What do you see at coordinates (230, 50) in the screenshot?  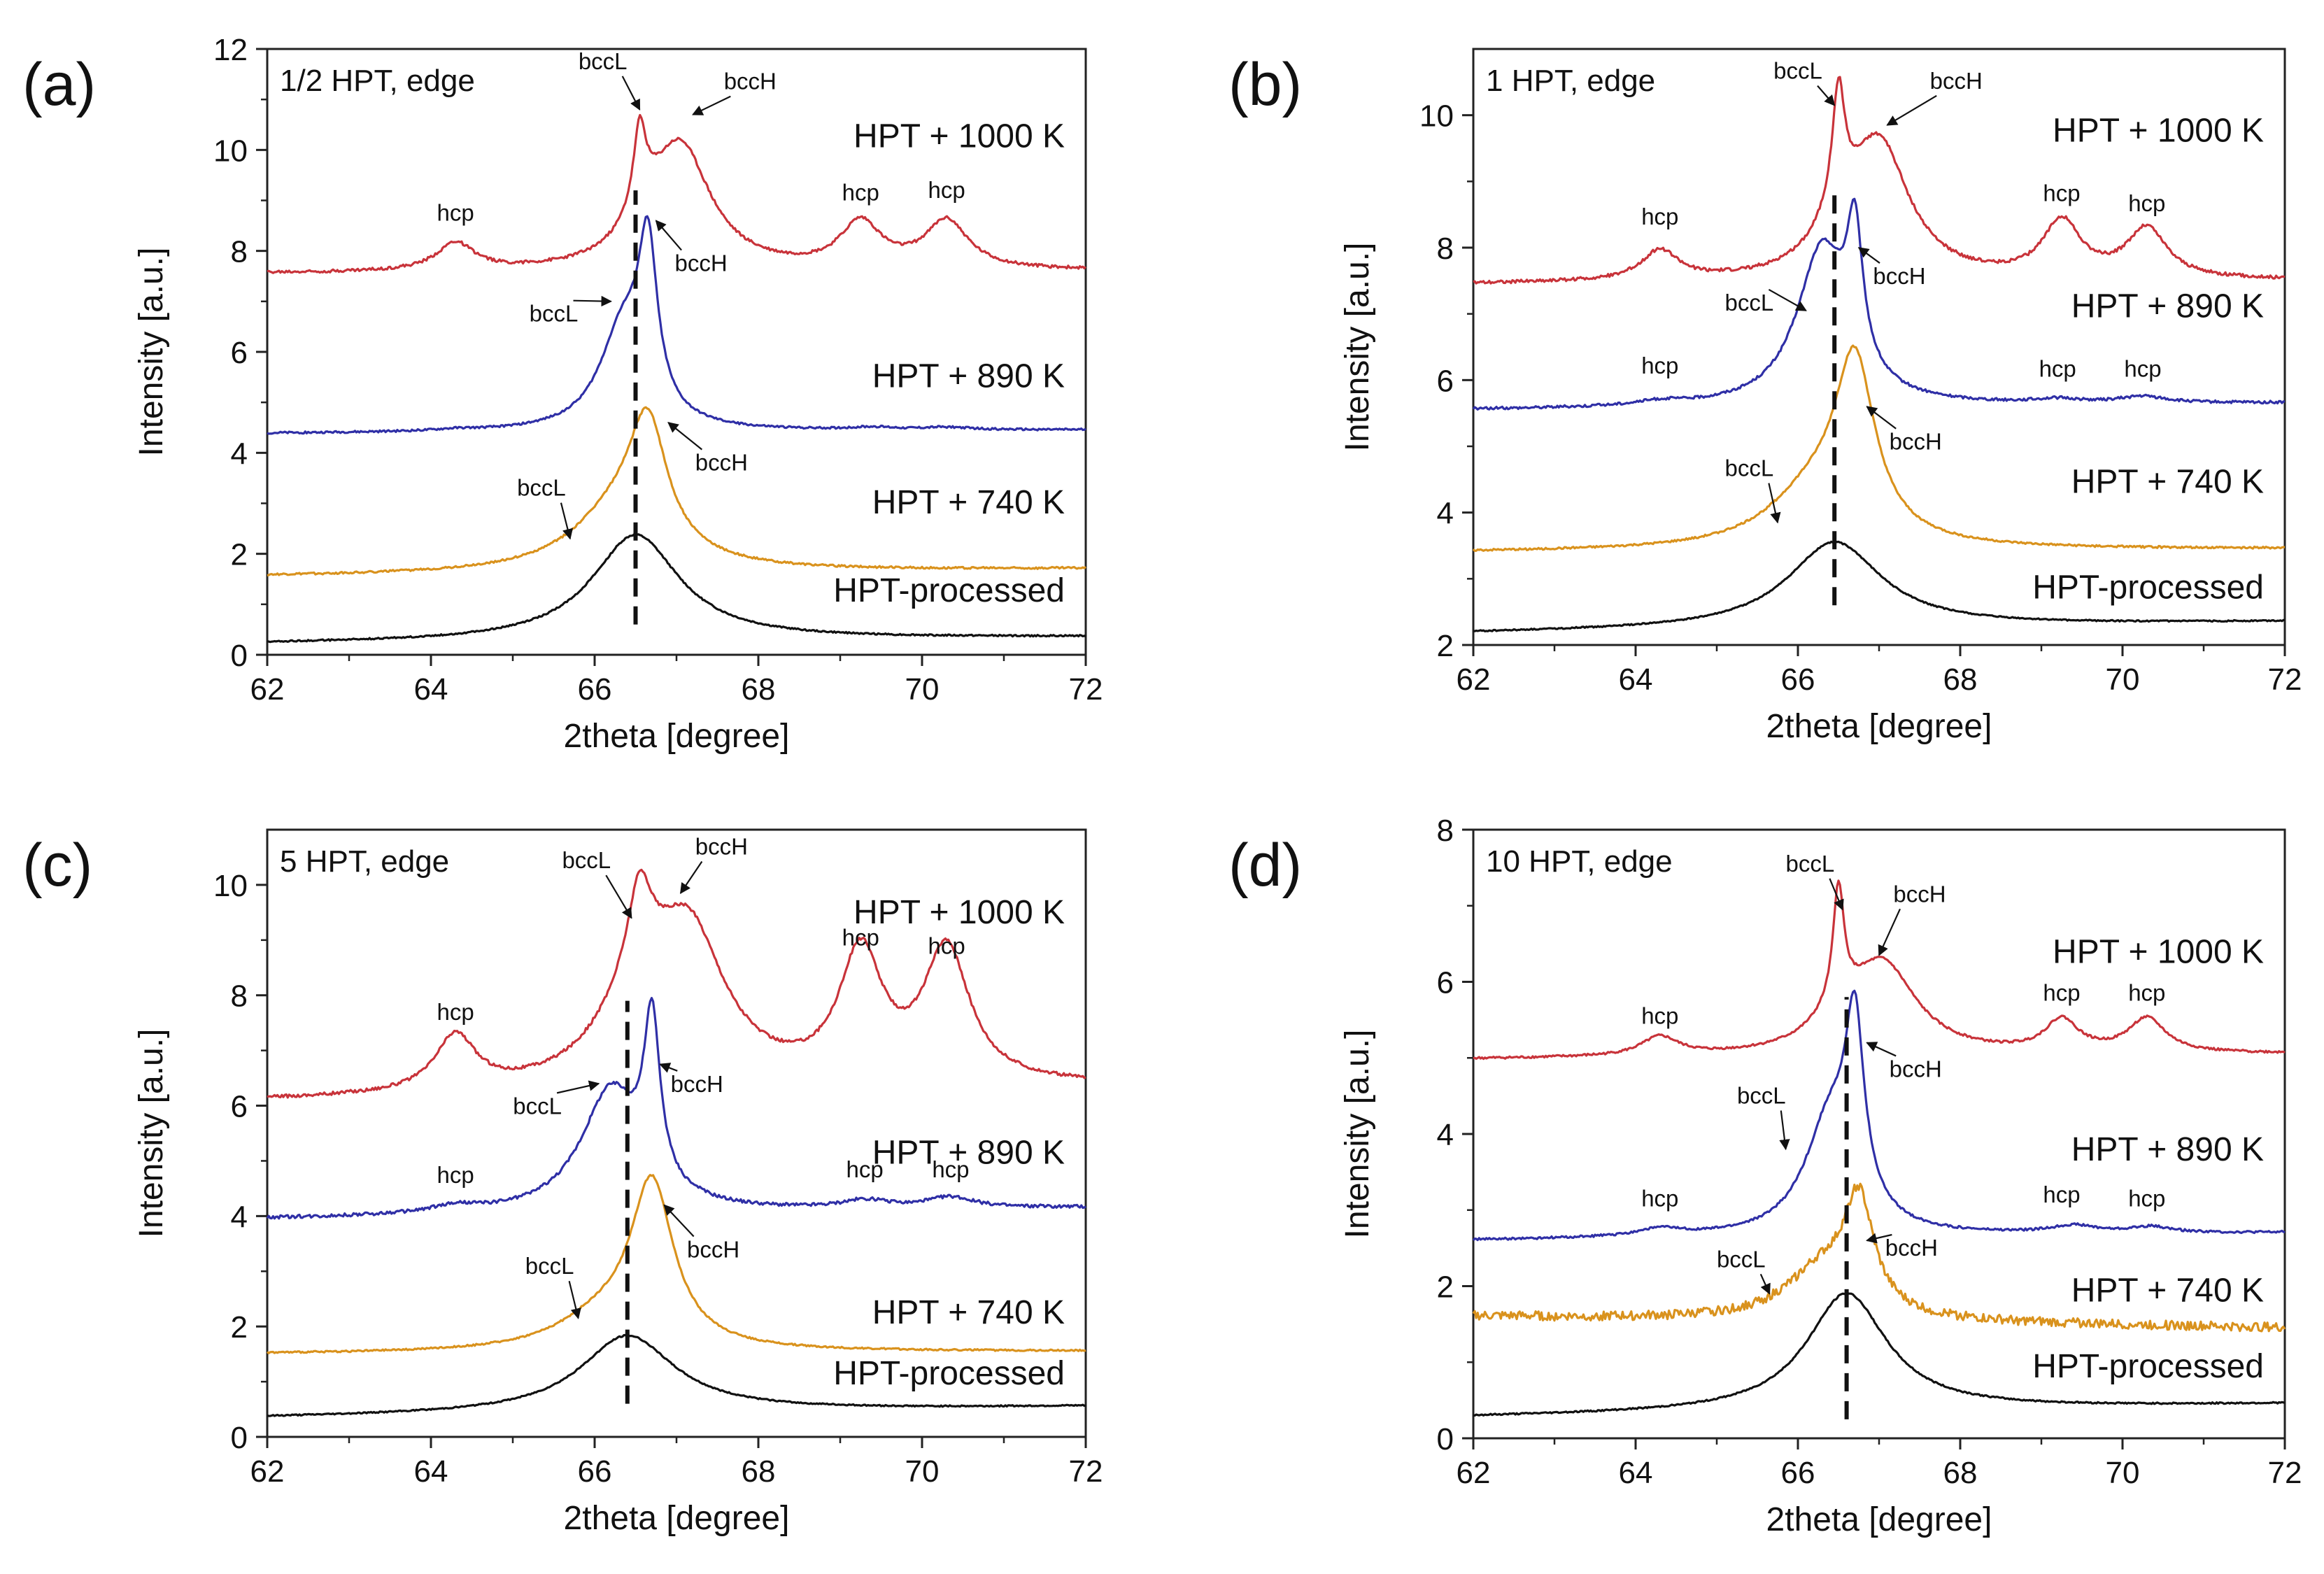 I see `y-tick-label: 12` at bounding box center [230, 50].